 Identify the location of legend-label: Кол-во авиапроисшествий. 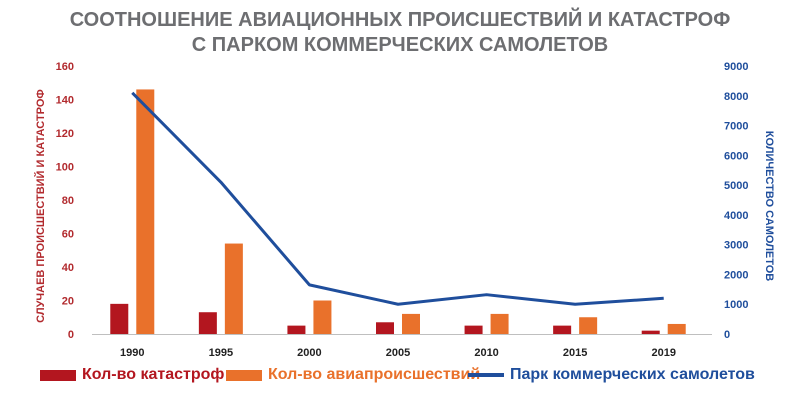
(374, 374).